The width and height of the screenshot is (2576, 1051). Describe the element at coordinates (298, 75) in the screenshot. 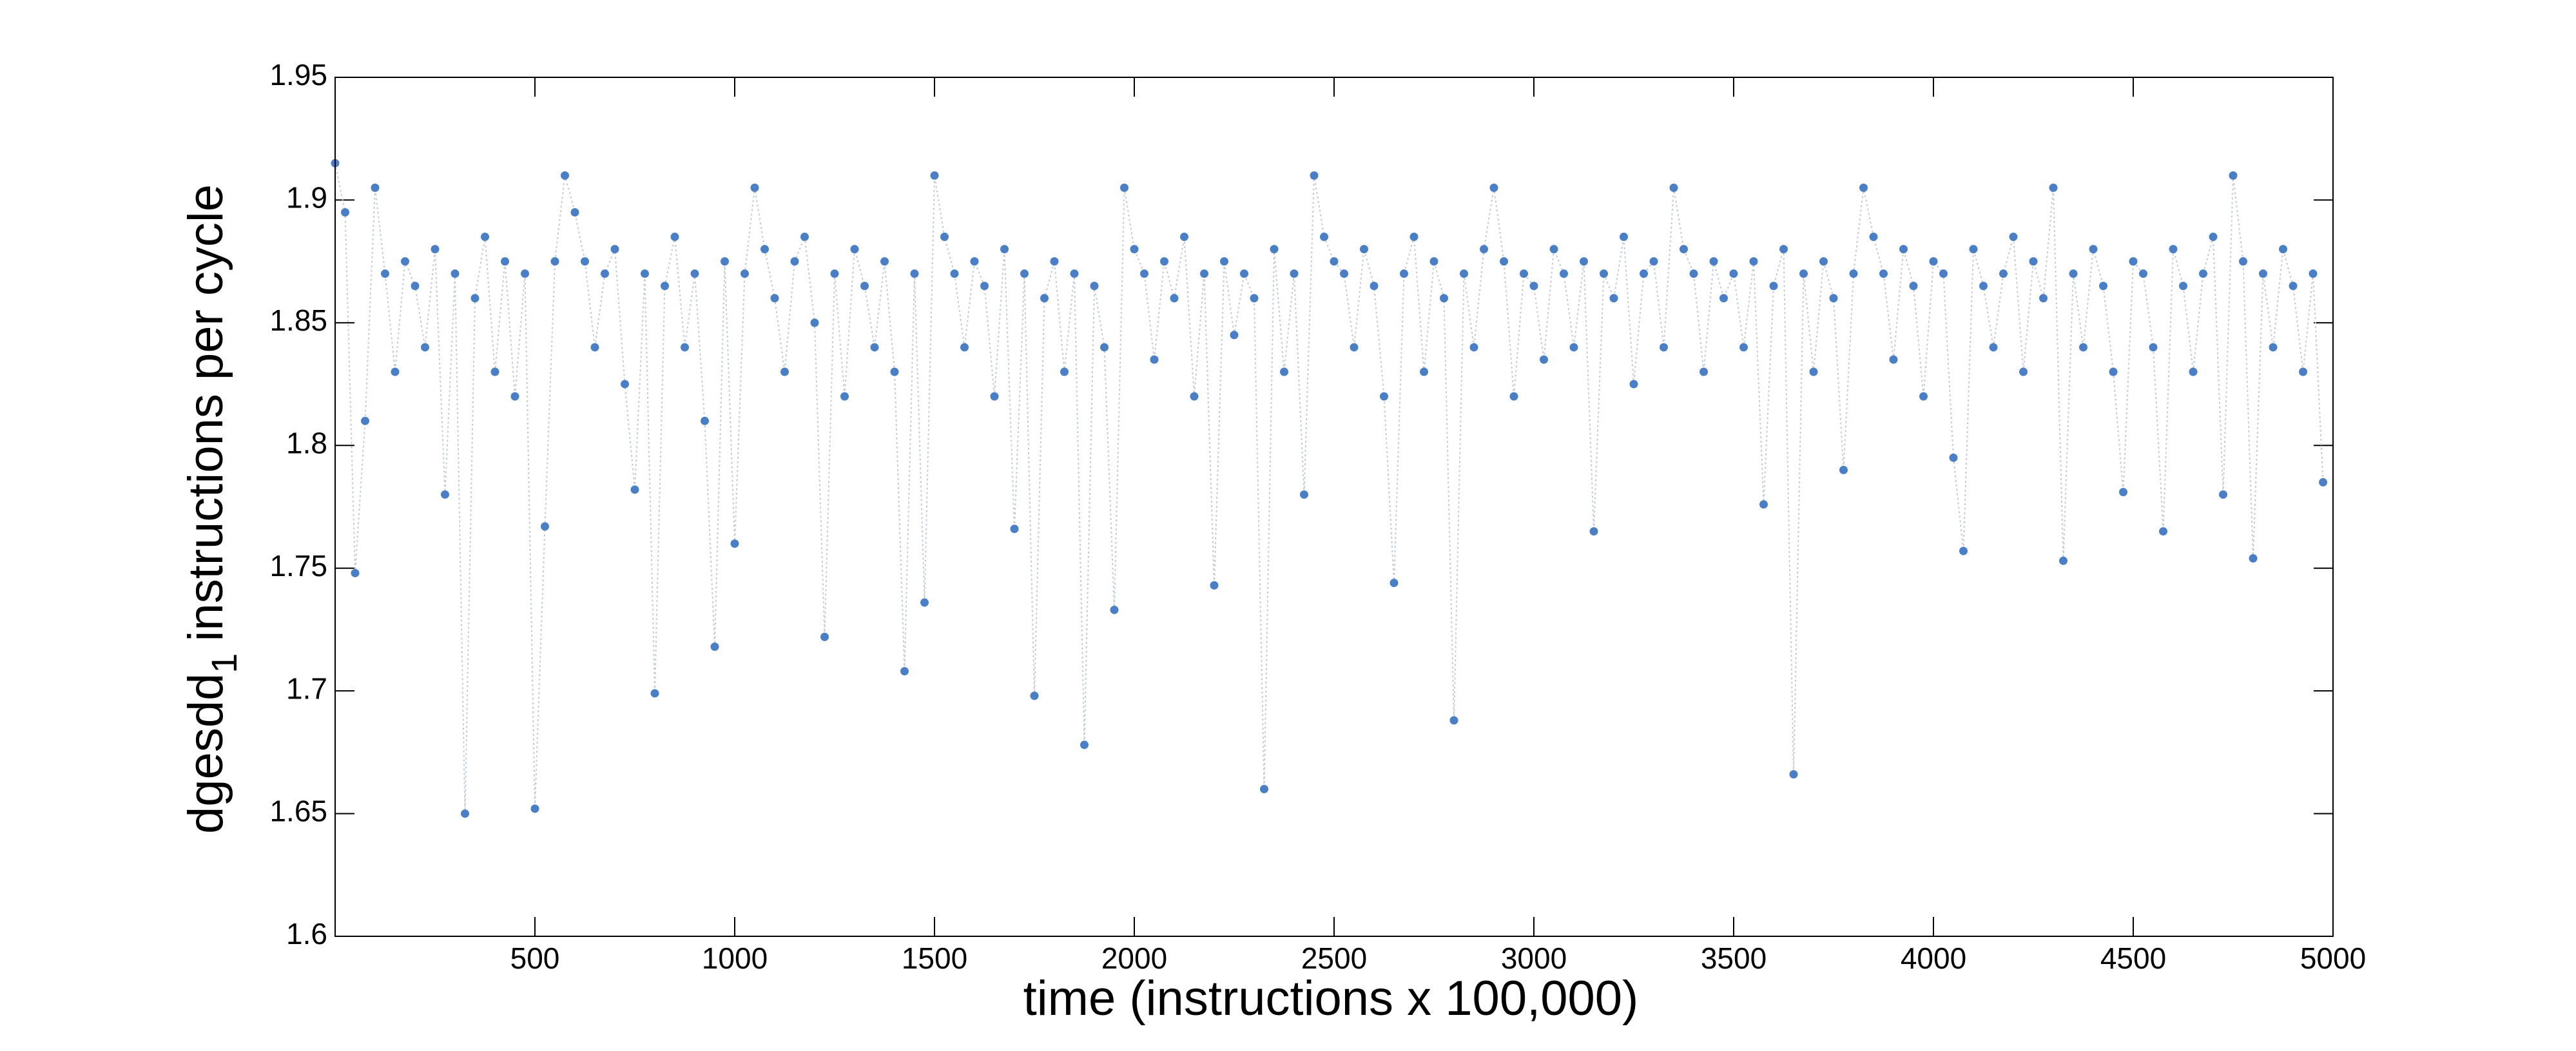

I see `y-tick-label: 1.95` at that location.